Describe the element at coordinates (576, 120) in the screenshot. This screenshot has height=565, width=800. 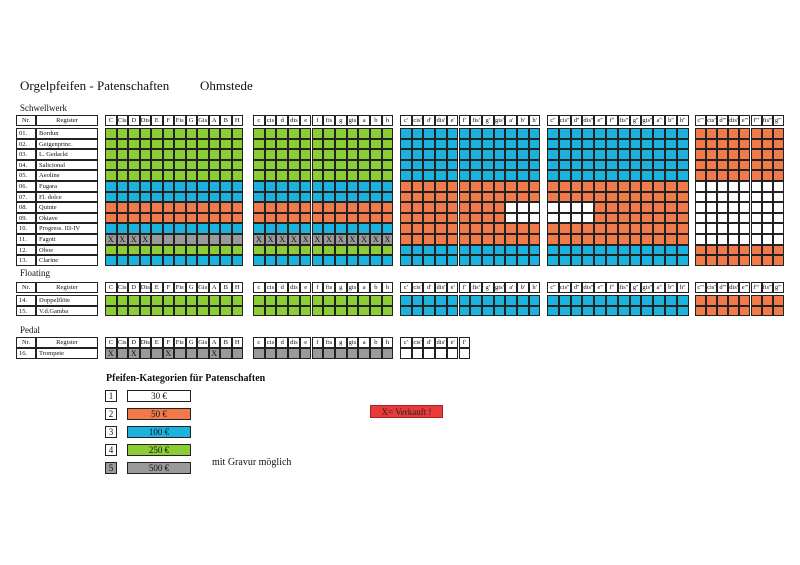
I see `note-header: d''` at that location.